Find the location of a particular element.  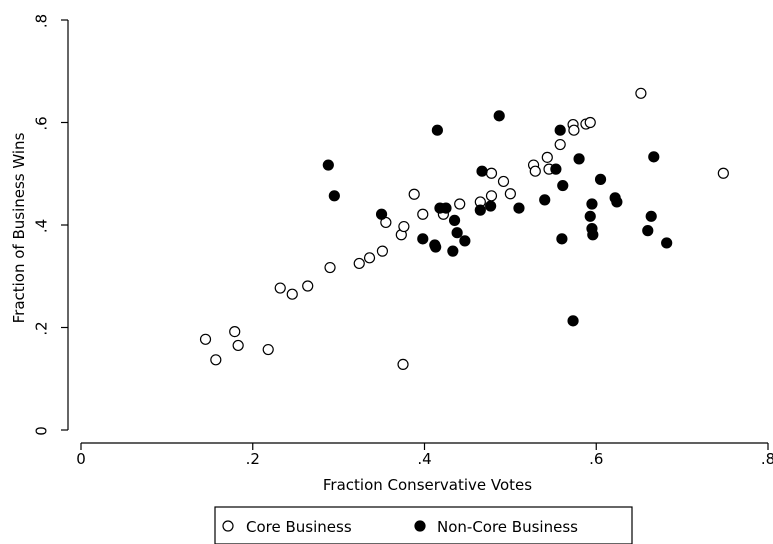

x-ticks: 0 .2 .4 .6 .8 is located at coordinates (424, 455).